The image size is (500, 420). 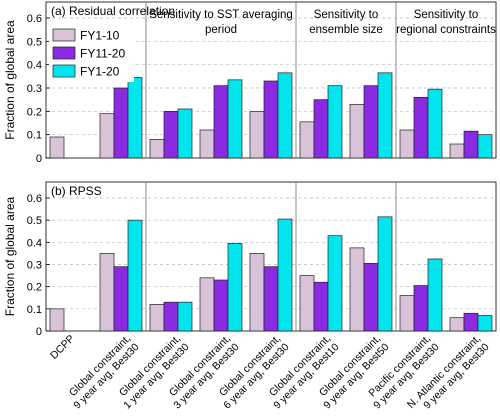 I want to click on panel-title: (b) RPSS, so click(x=76, y=191).